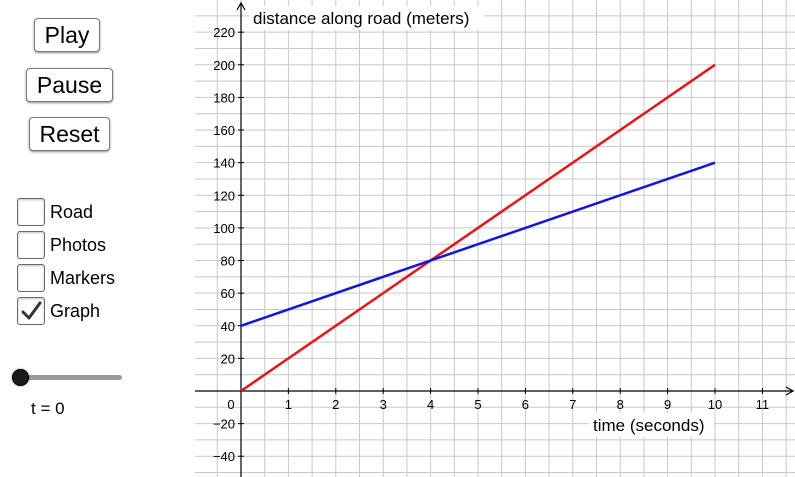 The height and width of the screenshot is (477, 795). Describe the element at coordinates (224, 456) in the screenshot. I see `y-tick-label: −40` at that location.